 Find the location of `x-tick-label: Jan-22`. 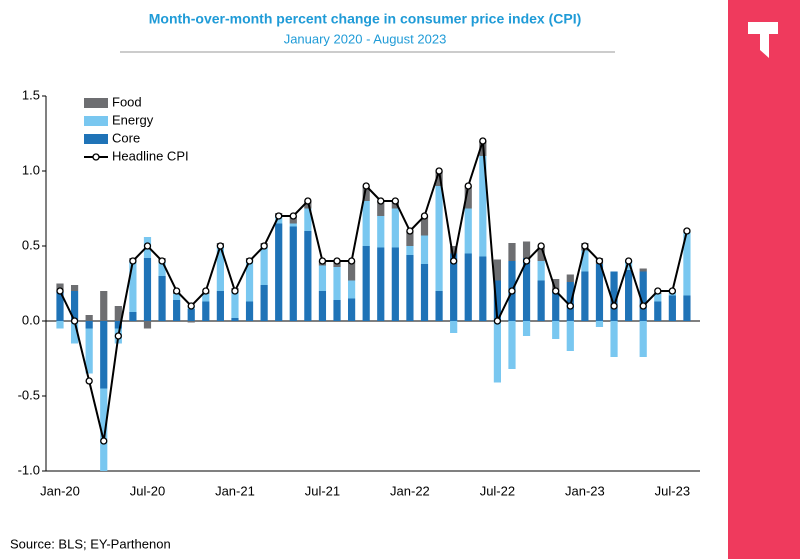

x-tick-label: Jan-22 is located at coordinates (410, 490).